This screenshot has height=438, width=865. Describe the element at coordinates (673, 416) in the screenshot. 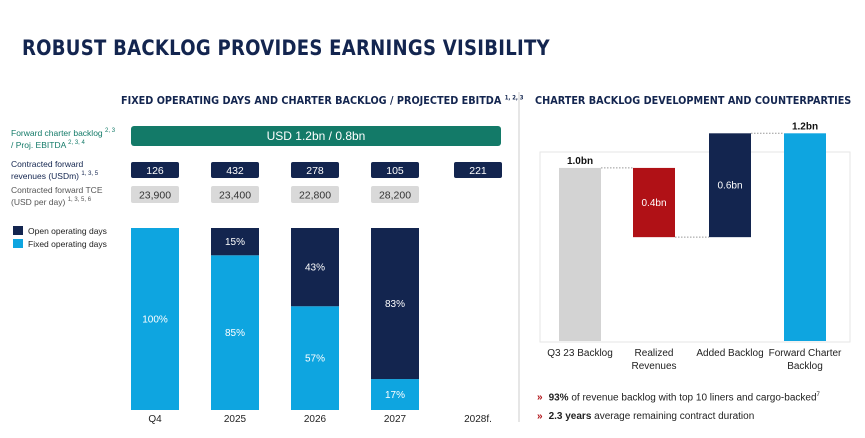

I see `bullet-text: average remaining contract duration` at that location.